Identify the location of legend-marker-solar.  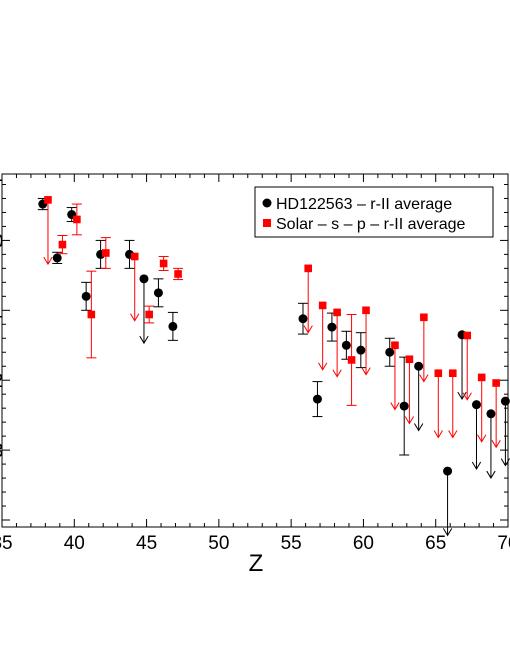
(267, 223).